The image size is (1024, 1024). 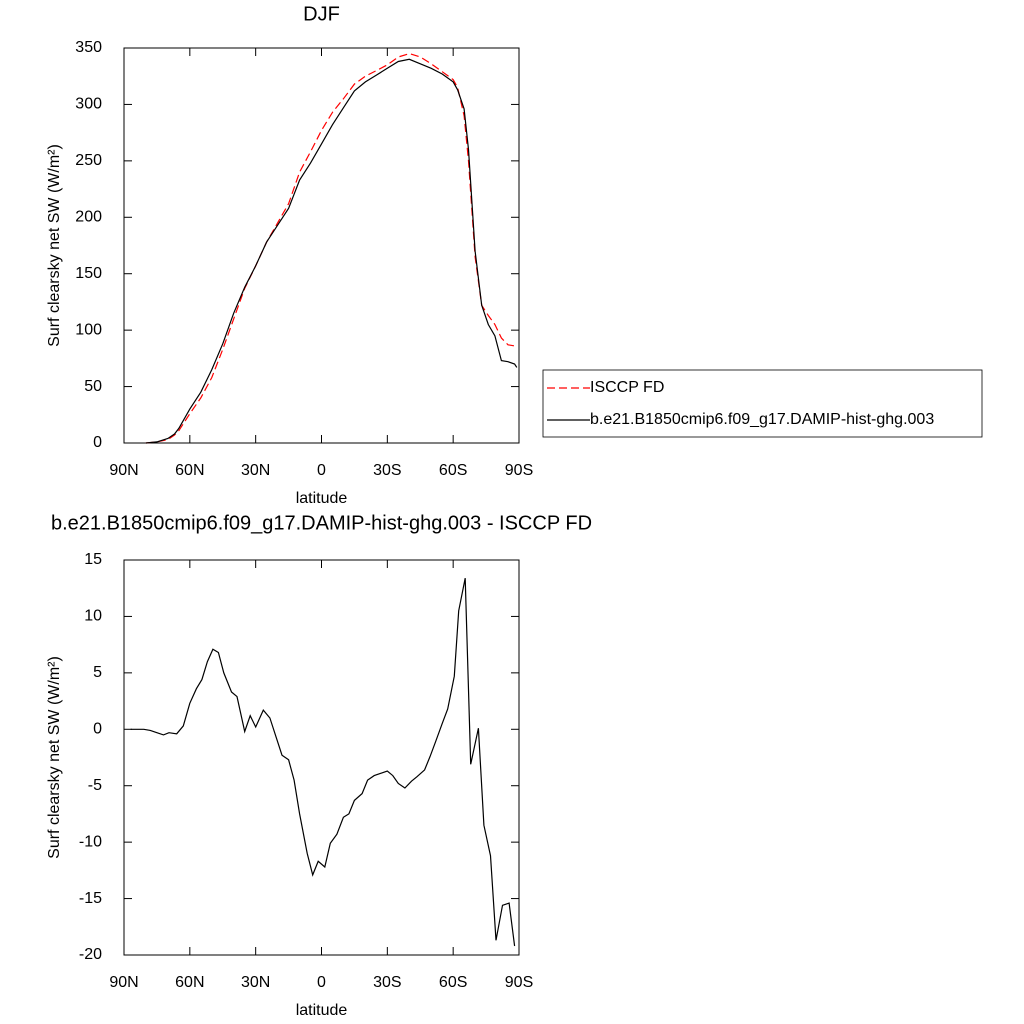 I want to click on y-tick-label: -10, so click(x=90, y=841).